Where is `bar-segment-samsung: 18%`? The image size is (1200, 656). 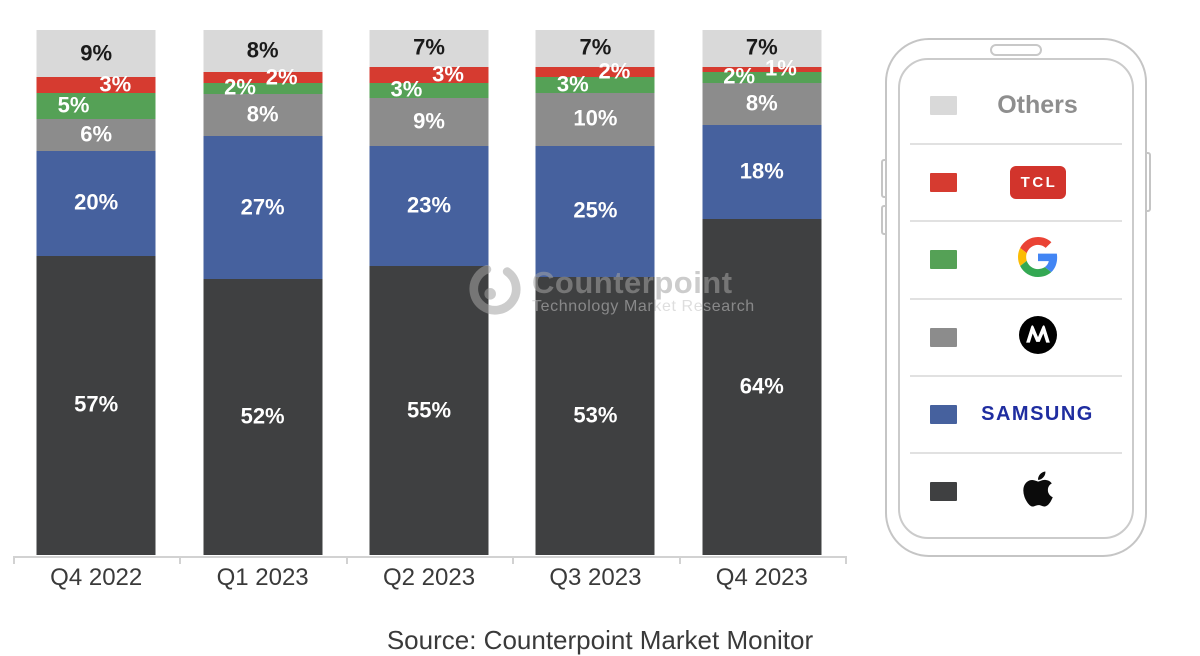 bar-segment-samsung: 18% is located at coordinates (762, 171).